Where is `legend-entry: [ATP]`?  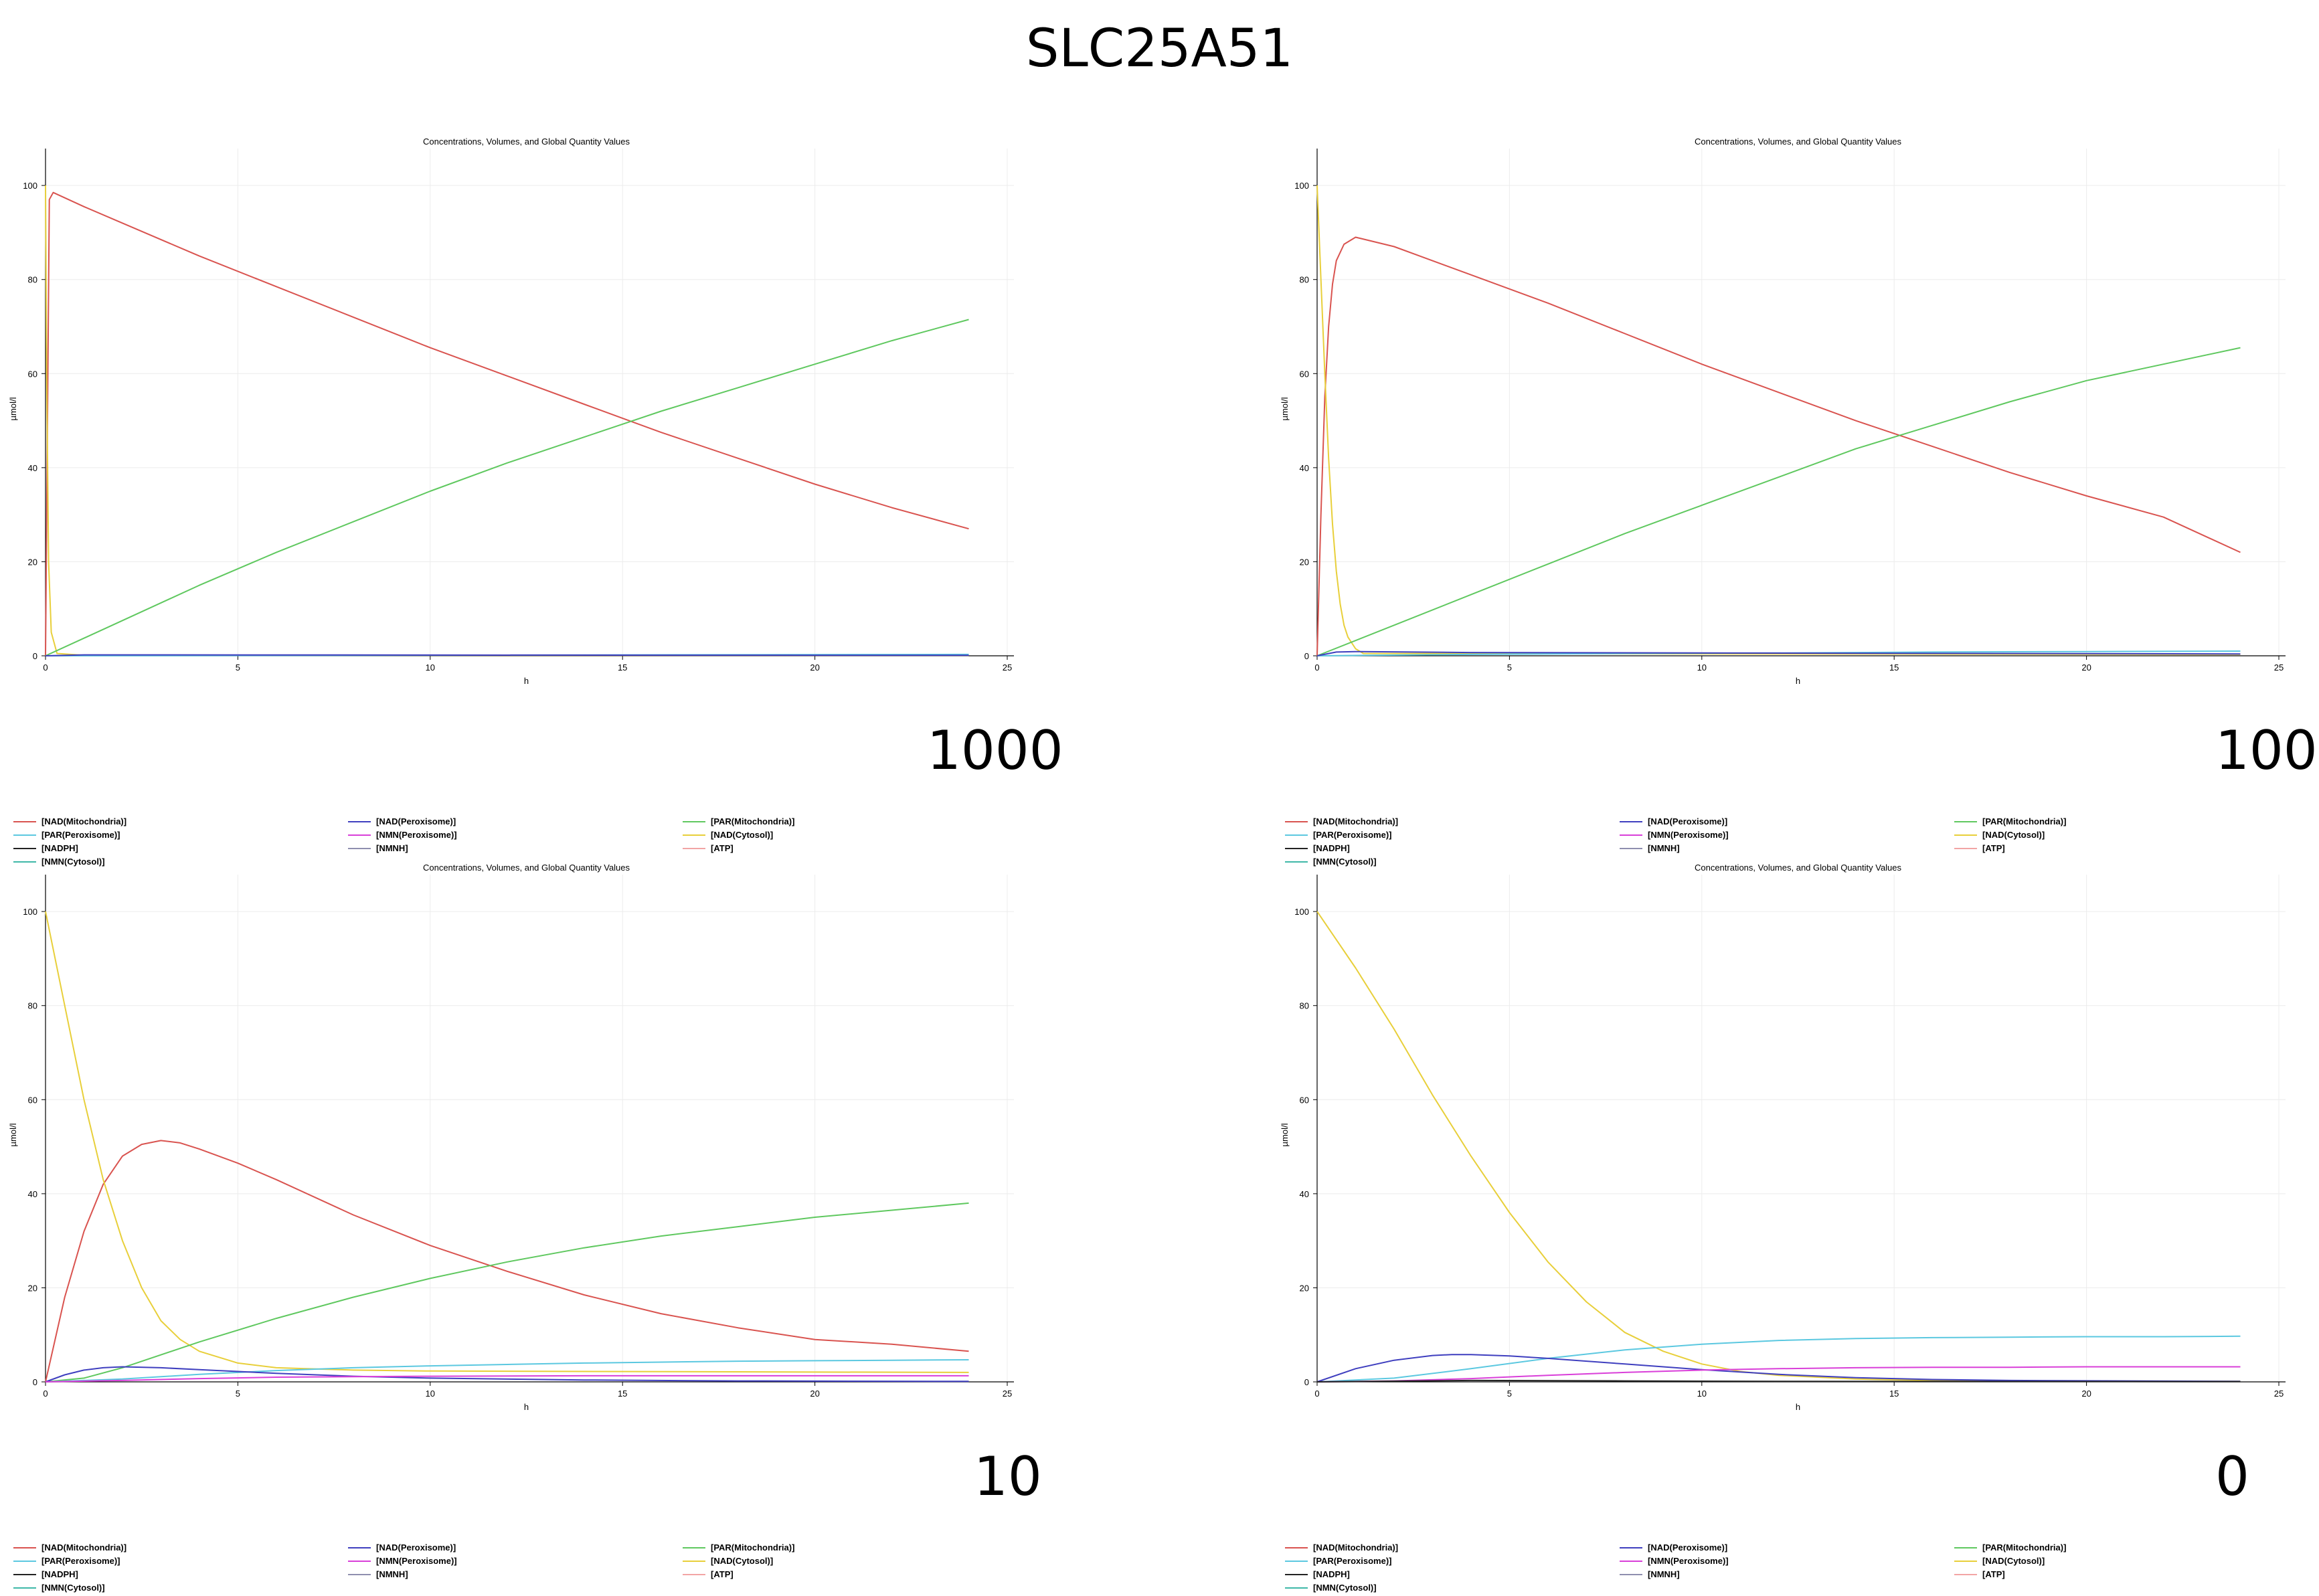 legend-entry: [ATP] is located at coordinates (708, 848).